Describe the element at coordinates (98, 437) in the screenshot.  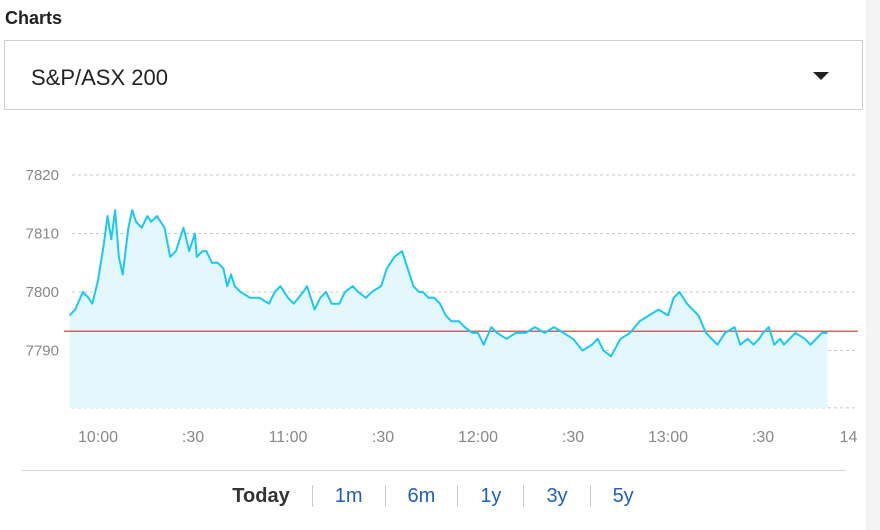
I see `x-tick-label: 10:00` at that location.